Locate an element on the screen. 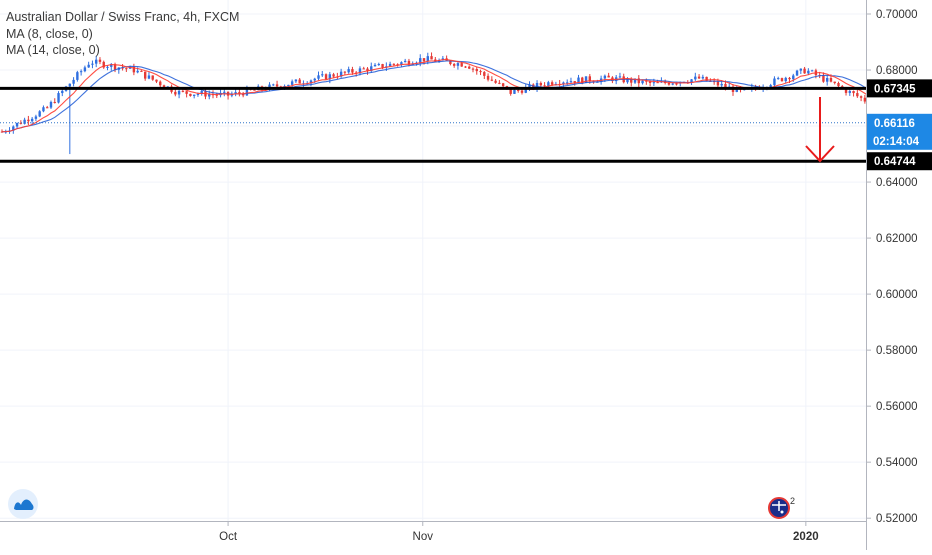 The image size is (932, 555). time-axis-bg is located at coordinates (433, 535).